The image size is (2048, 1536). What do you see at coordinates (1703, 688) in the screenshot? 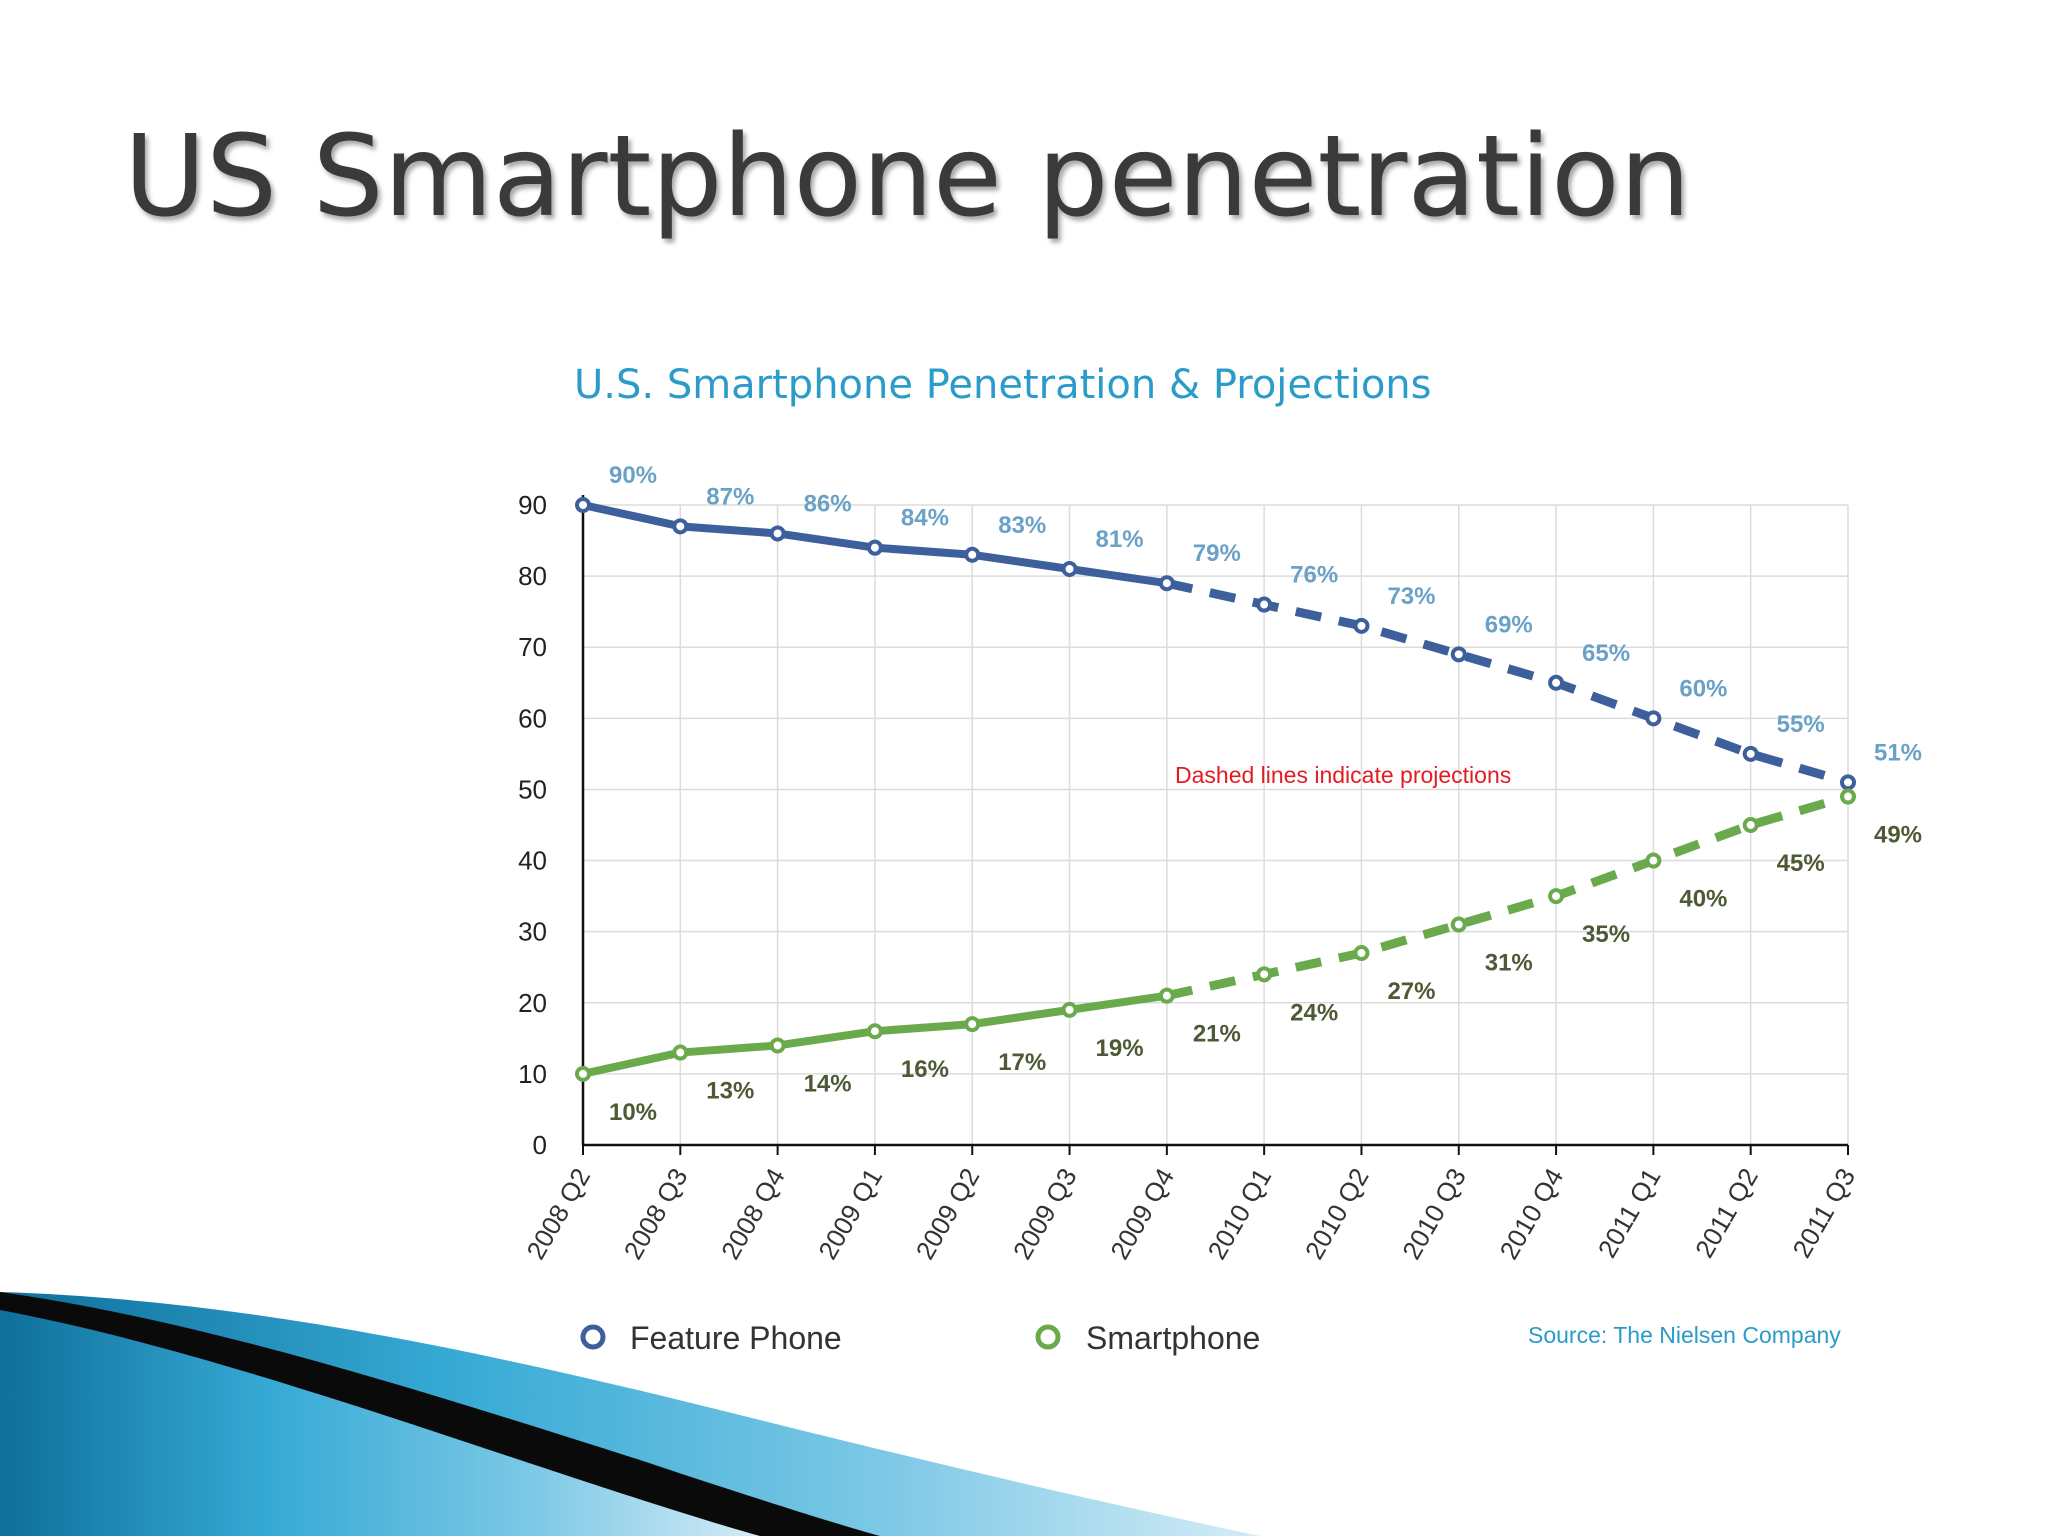
I see `feature-phone-label-11: 60%` at bounding box center [1703, 688].